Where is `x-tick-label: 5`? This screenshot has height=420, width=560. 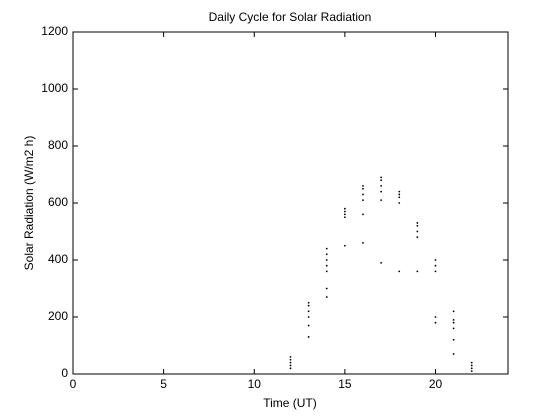 x-tick-label: 5 is located at coordinates (163, 384).